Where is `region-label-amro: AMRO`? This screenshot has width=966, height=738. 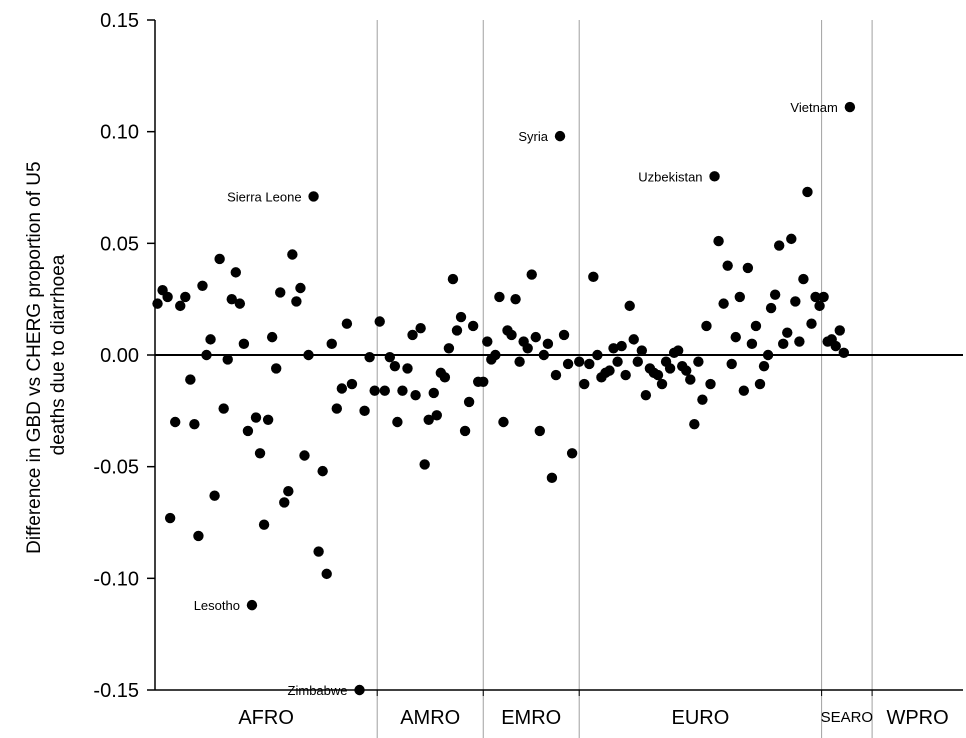
region-label-amro: AMRO is located at coordinates (430, 718).